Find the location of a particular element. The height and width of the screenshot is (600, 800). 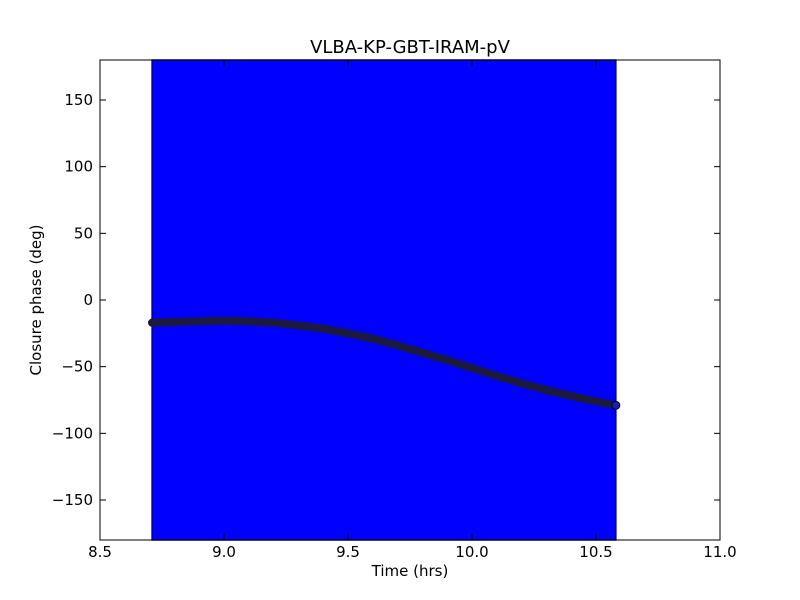

x-tick-label: 8.5 is located at coordinates (100, 552).